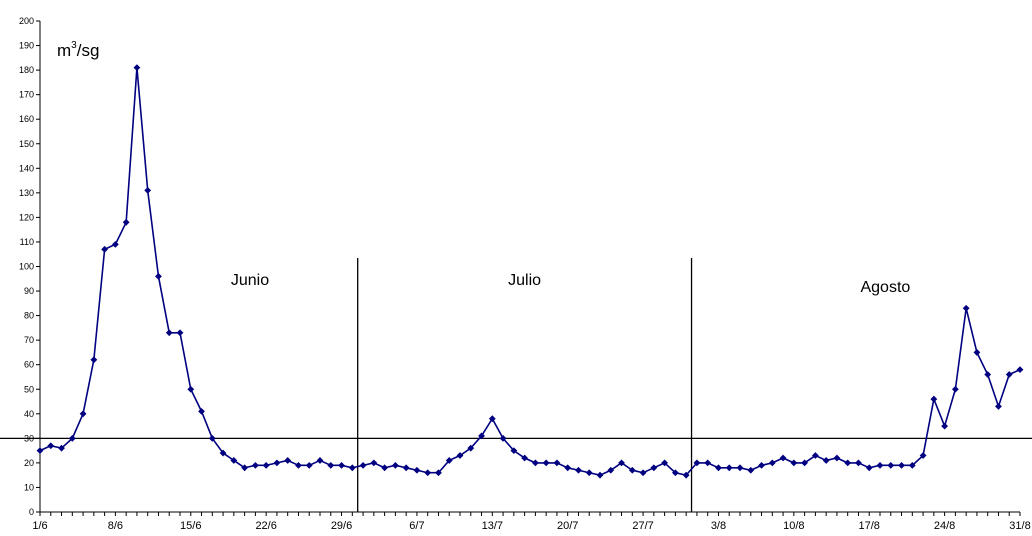  Describe the element at coordinates (26, 70) in the screenshot. I see `y-tick-label: 180` at that location.